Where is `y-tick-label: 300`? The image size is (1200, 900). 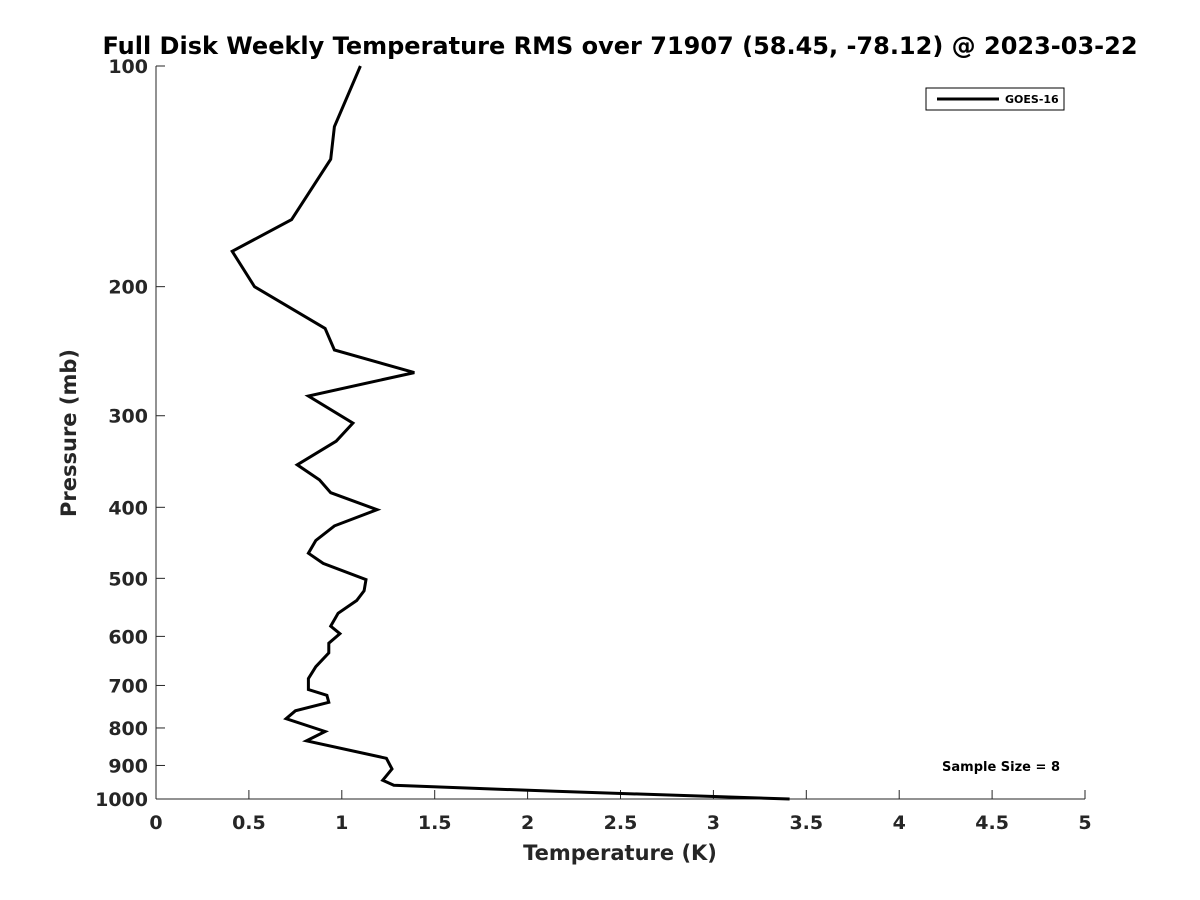
y-tick-label: 300 is located at coordinates (128, 417).